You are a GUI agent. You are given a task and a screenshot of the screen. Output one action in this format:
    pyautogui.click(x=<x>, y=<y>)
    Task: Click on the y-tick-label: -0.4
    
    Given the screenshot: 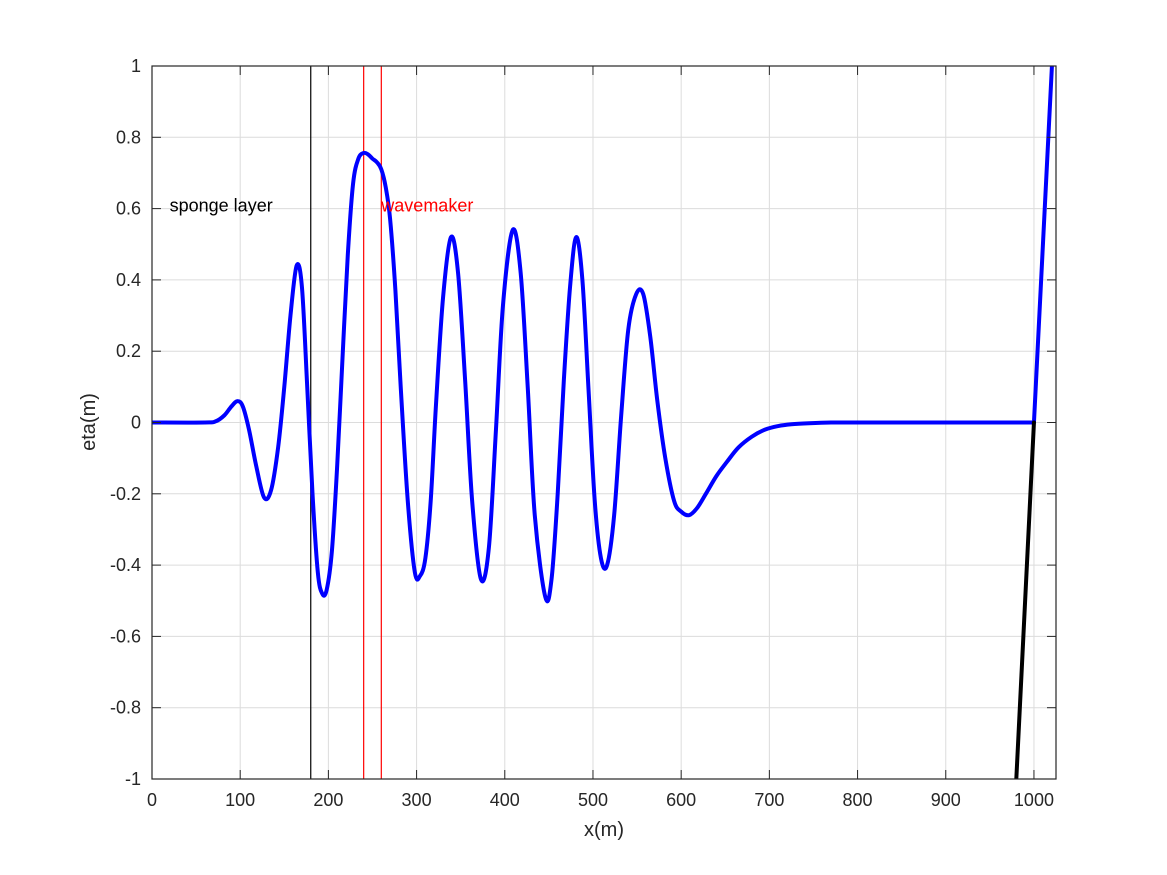 What is the action you would take?
    pyautogui.click(x=125, y=565)
    